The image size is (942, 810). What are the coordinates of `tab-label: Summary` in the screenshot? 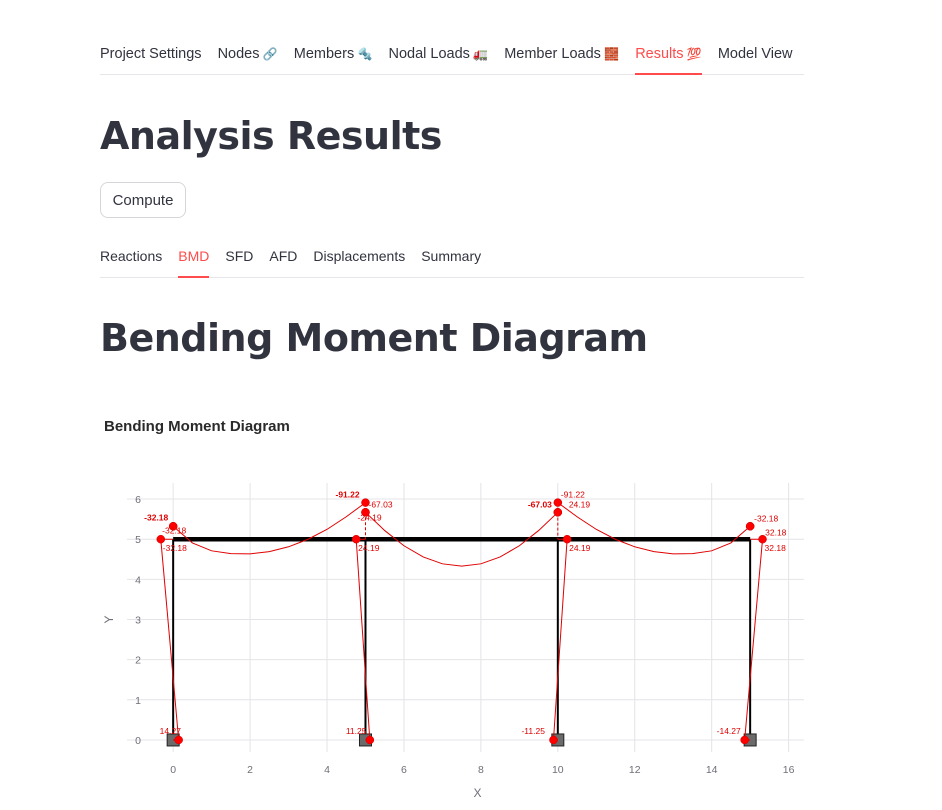 It's located at (451, 256).